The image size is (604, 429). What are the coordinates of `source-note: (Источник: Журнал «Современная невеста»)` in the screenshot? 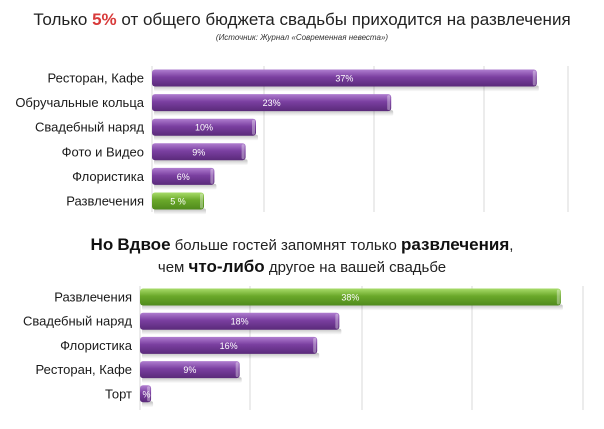 It's located at (302, 37).